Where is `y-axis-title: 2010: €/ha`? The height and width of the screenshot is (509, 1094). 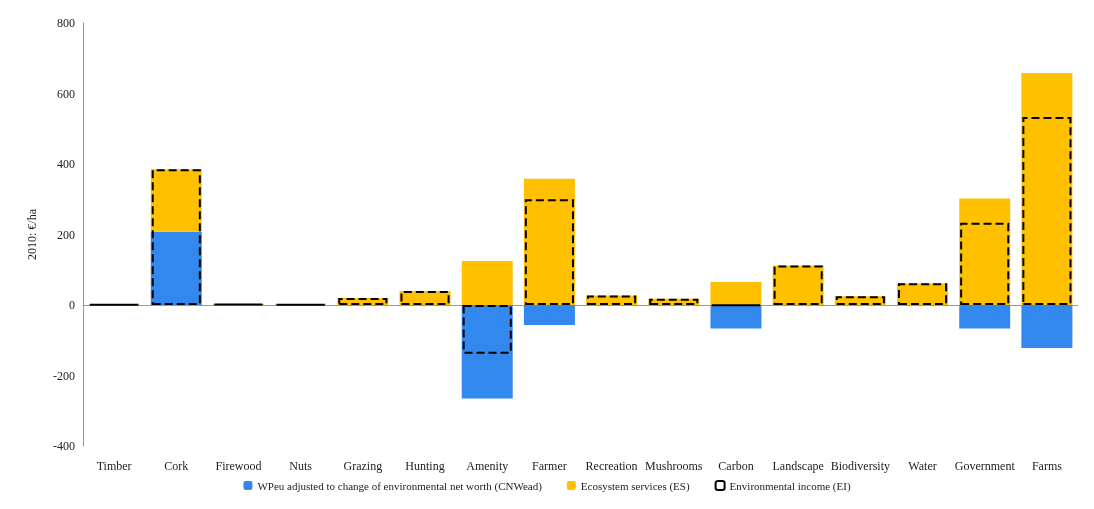 y-axis-title: 2010: €/ha is located at coordinates (32, 234).